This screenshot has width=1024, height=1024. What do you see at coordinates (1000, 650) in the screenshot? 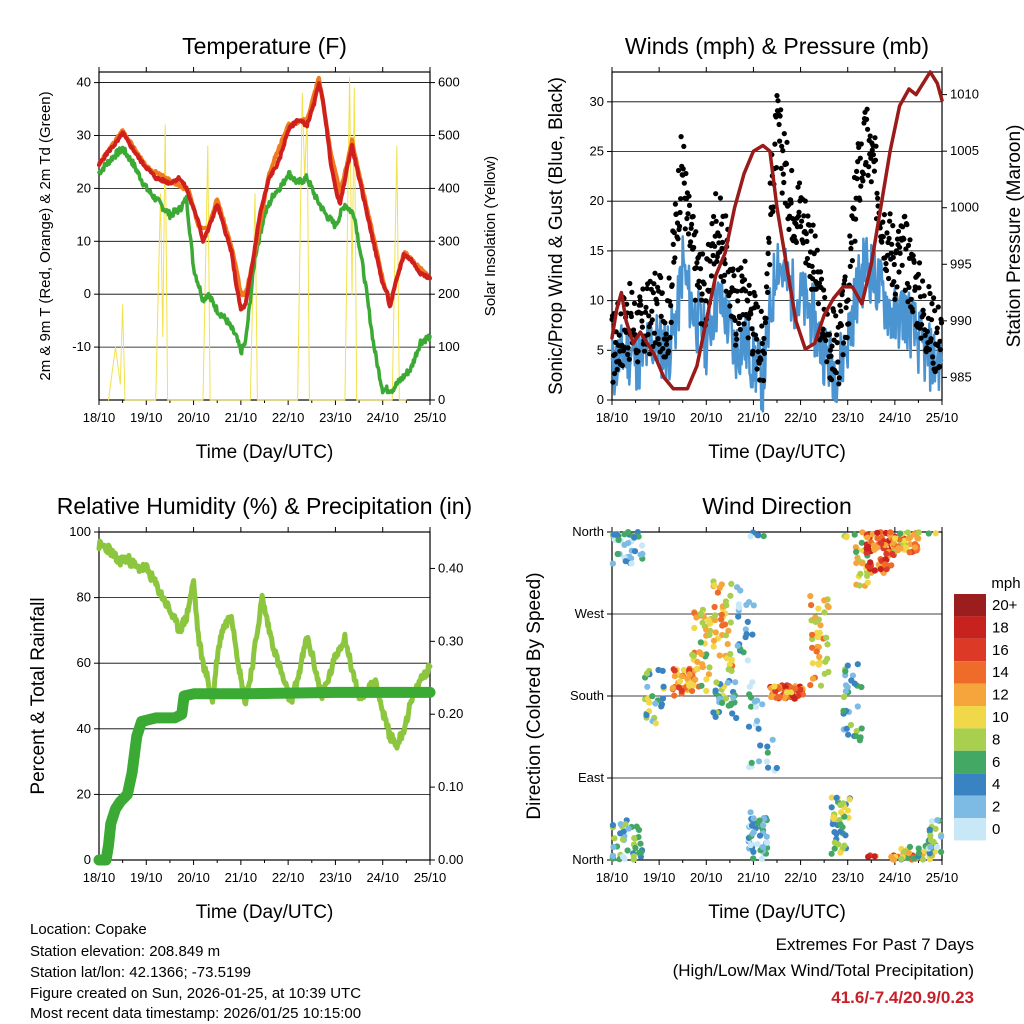
I see `legend-label: 16` at bounding box center [1000, 650].